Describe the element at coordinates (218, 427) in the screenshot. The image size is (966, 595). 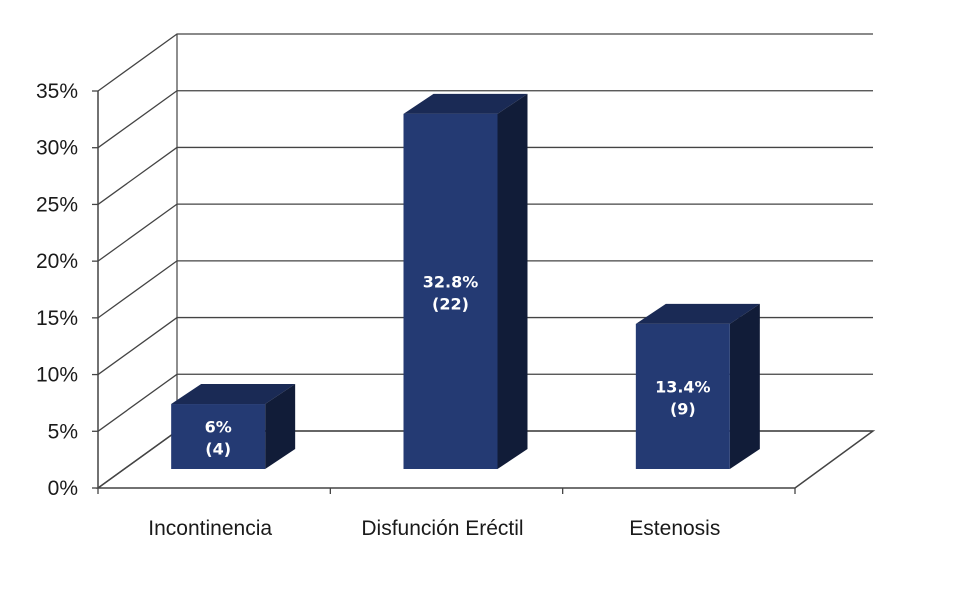
I see `data-label-percent: 6%` at that location.